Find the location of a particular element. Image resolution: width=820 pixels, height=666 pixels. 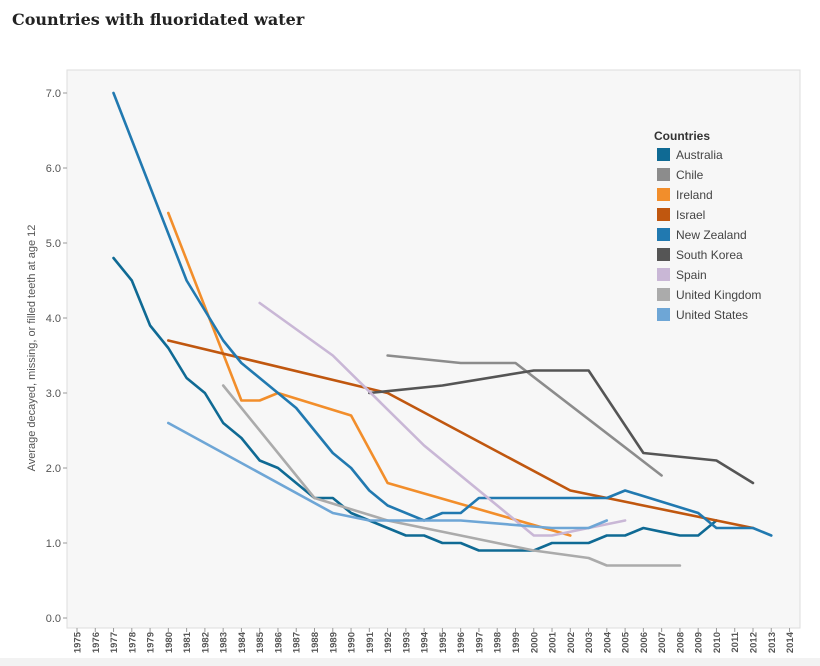

y-tick-label: 1.0 is located at coordinates (53, 544).